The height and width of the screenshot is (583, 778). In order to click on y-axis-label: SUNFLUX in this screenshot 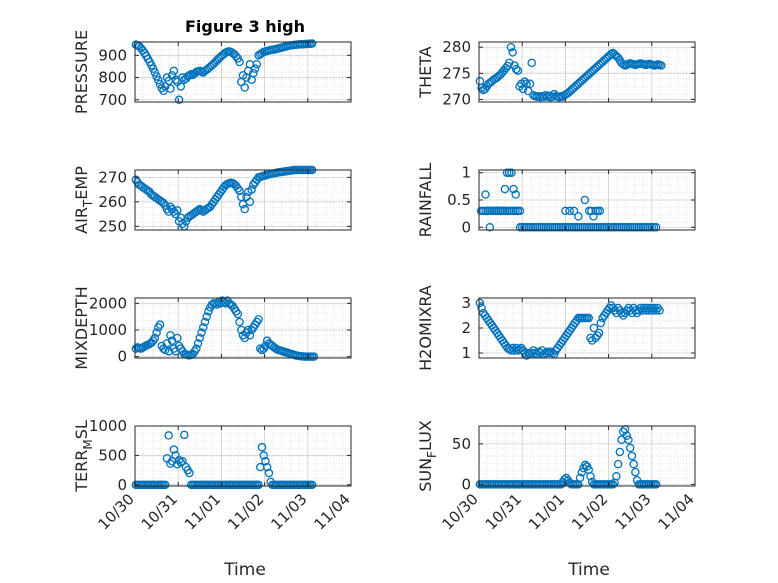, I will do `click(427, 456)`.